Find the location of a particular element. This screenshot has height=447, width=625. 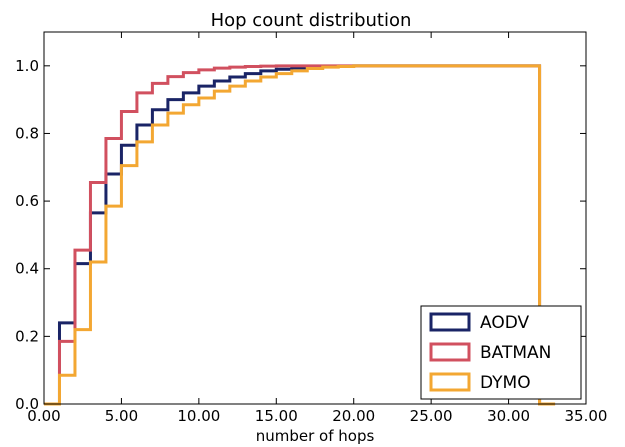

chart-title: Hop count distribution is located at coordinates (311, 20).